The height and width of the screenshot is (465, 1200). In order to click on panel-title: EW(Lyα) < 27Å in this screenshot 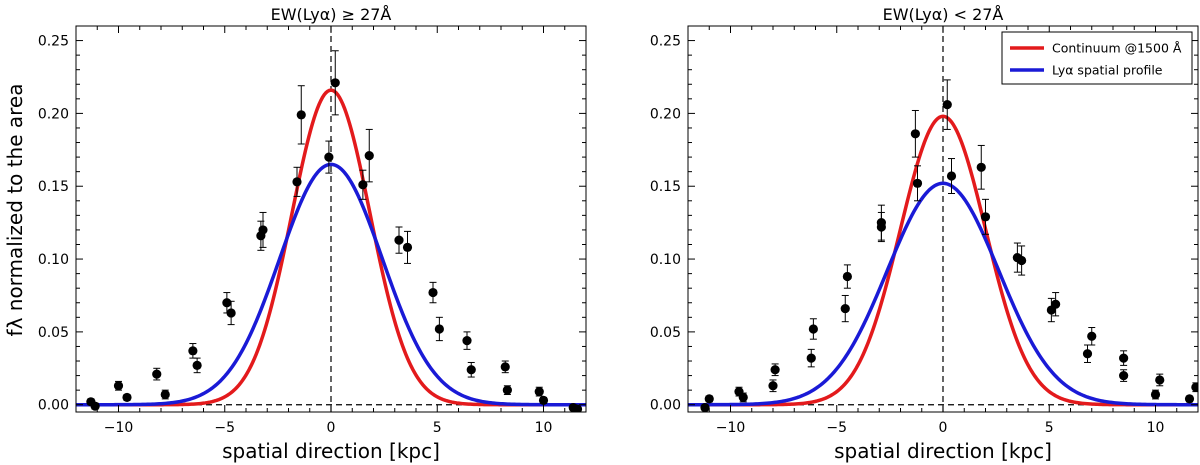, I will do `click(943, 14)`.